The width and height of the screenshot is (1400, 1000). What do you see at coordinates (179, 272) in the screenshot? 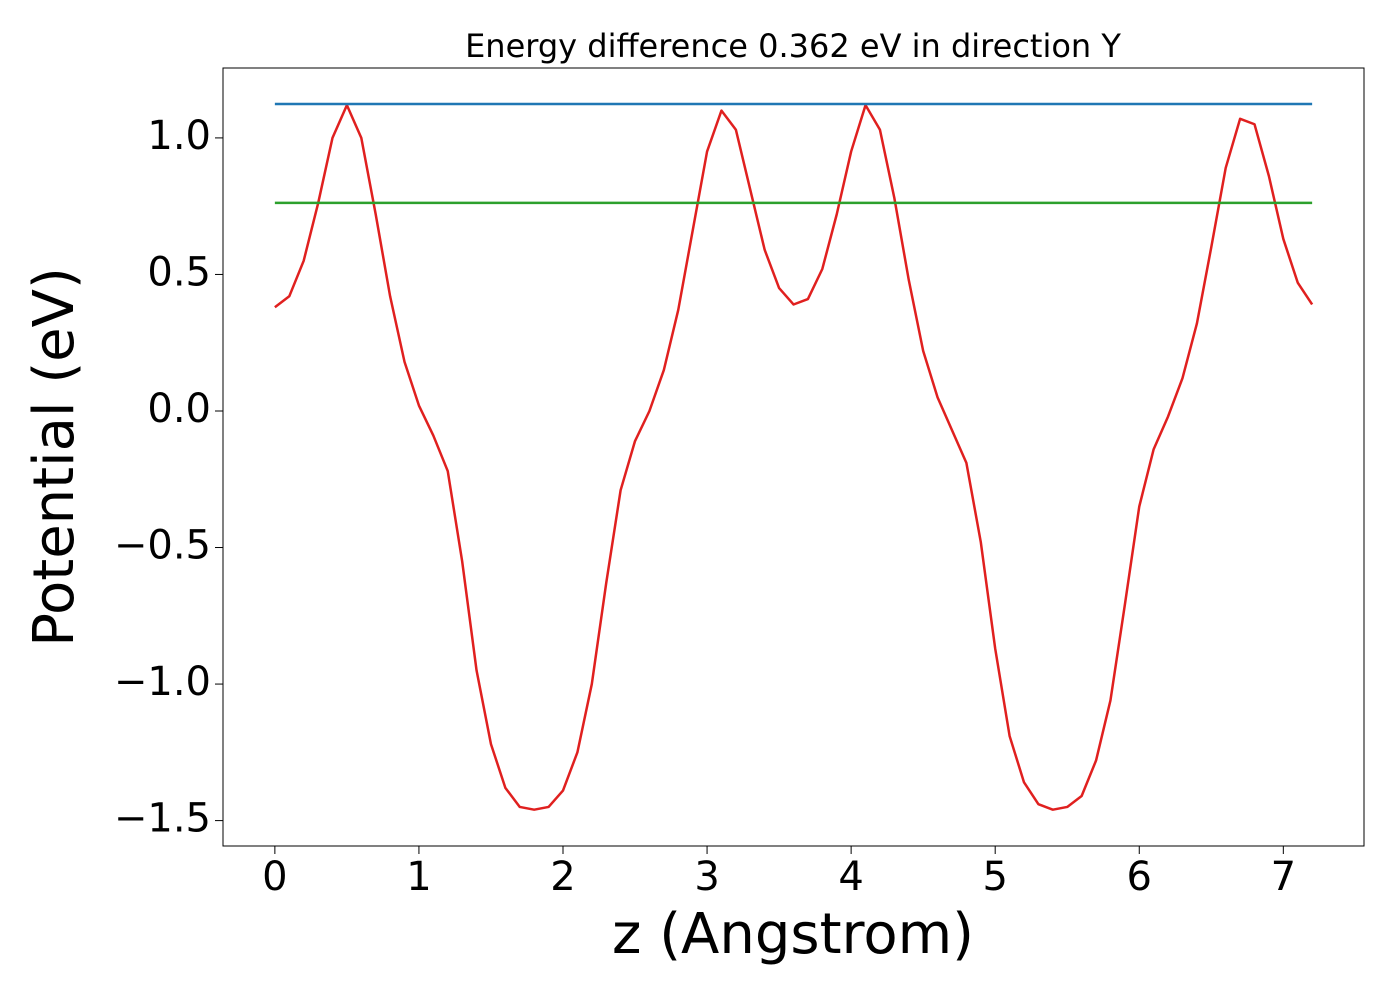
I see `y-tick-label: 0.5` at bounding box center [179, 272].